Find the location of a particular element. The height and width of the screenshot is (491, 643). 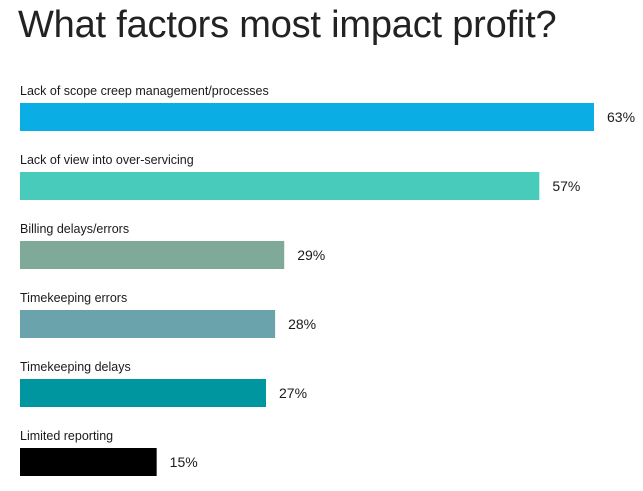

category-label: Limited reporting is located at coordinates (66, 436).